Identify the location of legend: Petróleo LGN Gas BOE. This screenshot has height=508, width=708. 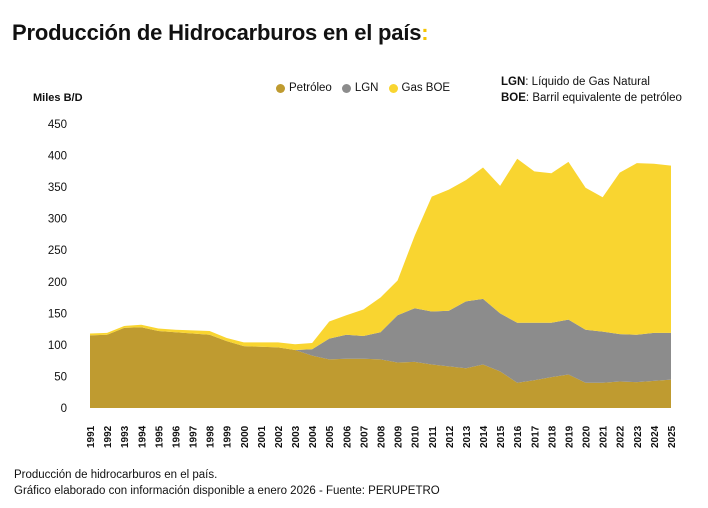
(363, 88).